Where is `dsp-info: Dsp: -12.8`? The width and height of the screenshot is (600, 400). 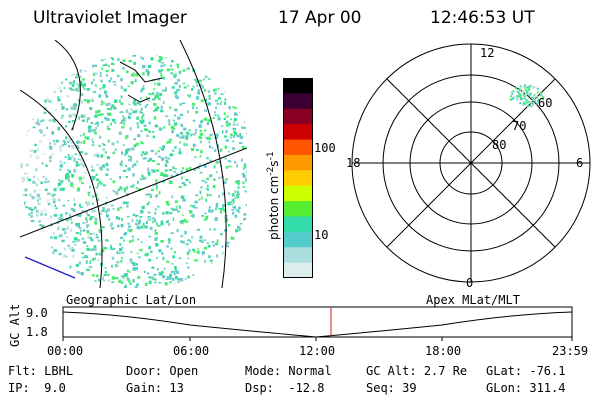 dsp-info: Dsp: -12.8 is located at coordinates (284, 388).